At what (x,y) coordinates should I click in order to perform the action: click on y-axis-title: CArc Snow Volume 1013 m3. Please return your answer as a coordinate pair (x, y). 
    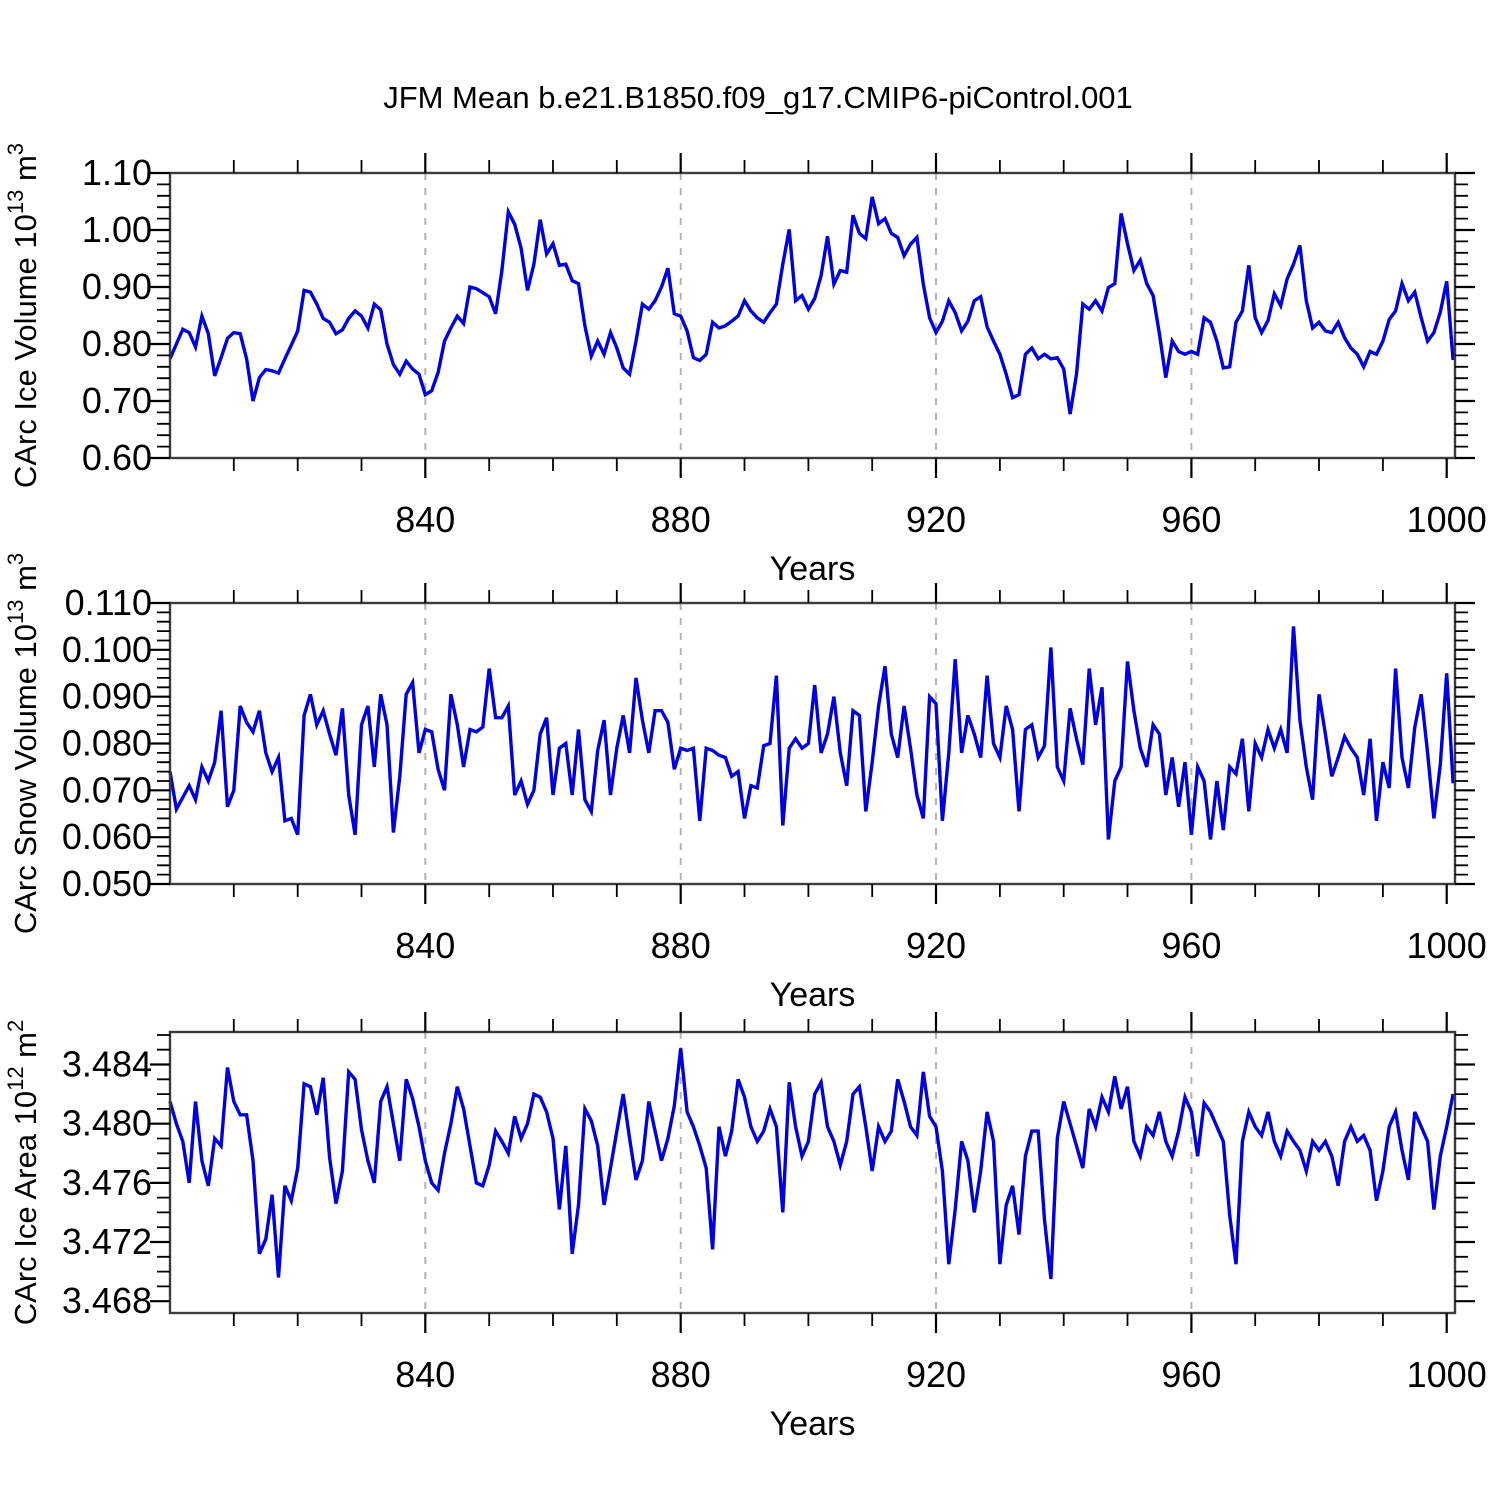
    Looking at the image, I should click on (23, 743).